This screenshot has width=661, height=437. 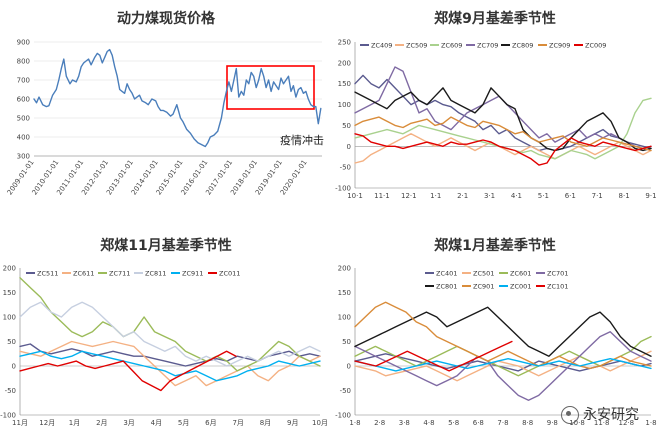 What do you see at coordinates (23, 119) in the screenshot?
I see `y-tick-label: 500` at bounding box center [23, 119].